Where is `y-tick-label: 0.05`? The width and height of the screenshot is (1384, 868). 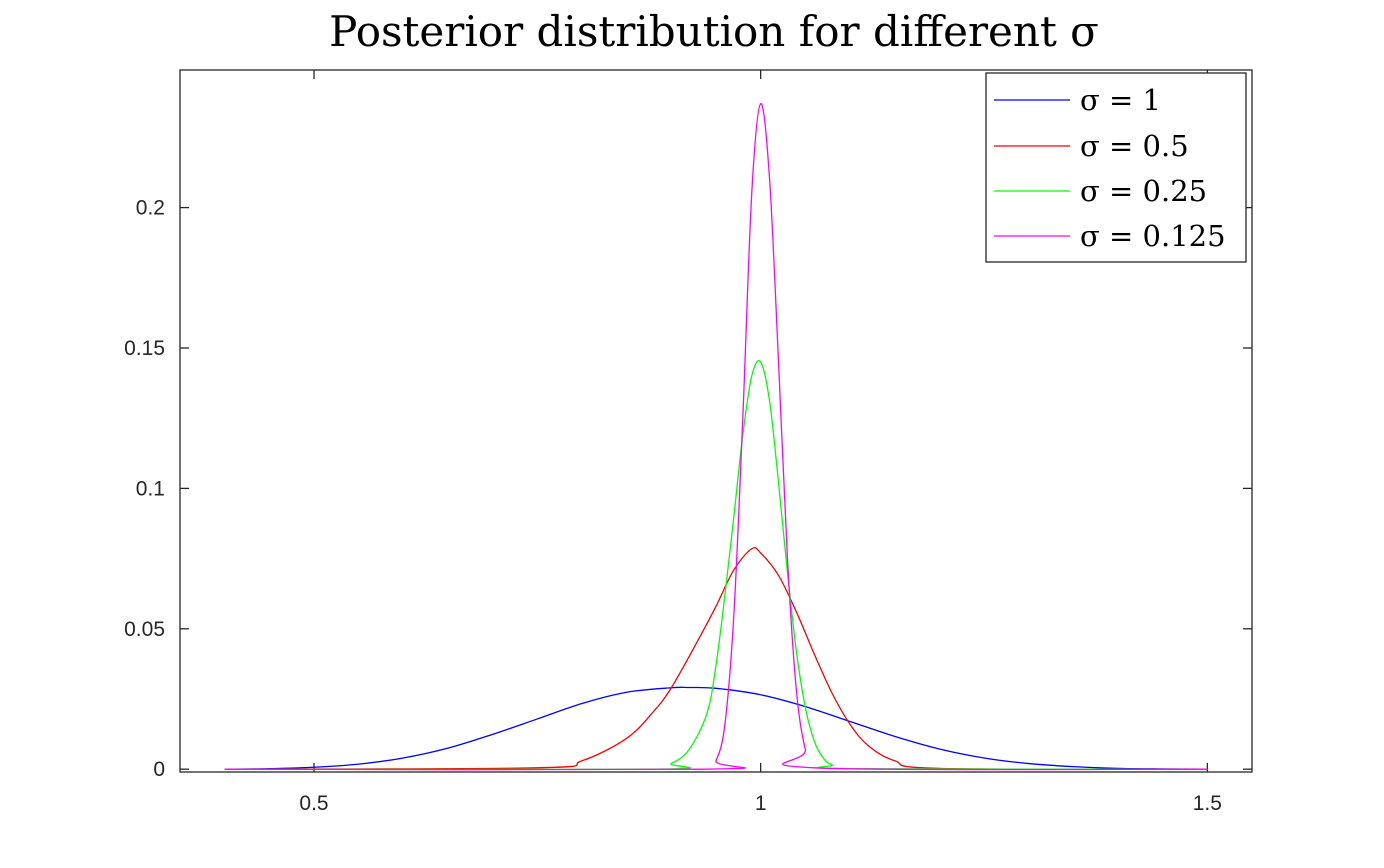
y-tick-label: 0.05 is located at coordinates (144, 629).